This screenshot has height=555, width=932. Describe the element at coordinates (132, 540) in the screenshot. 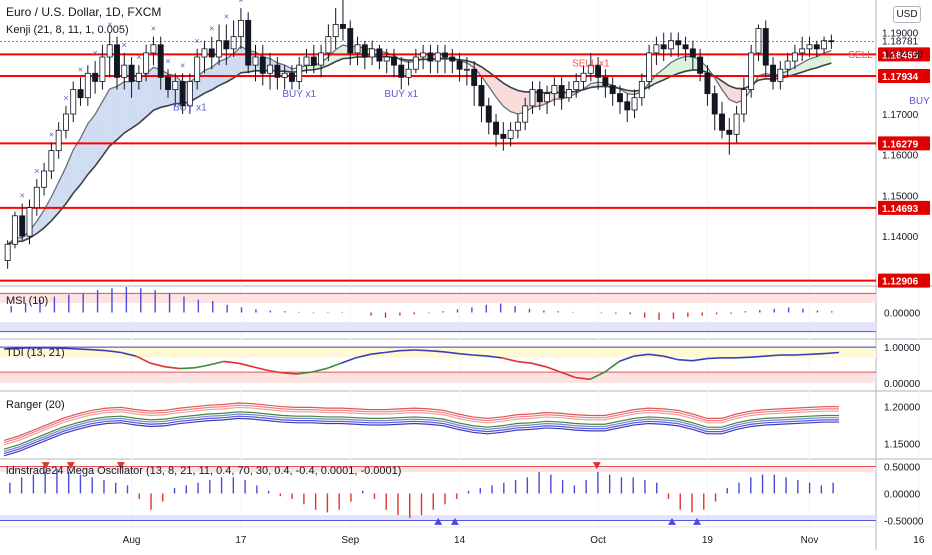

I see `time-tick-label: Aug` at that location.